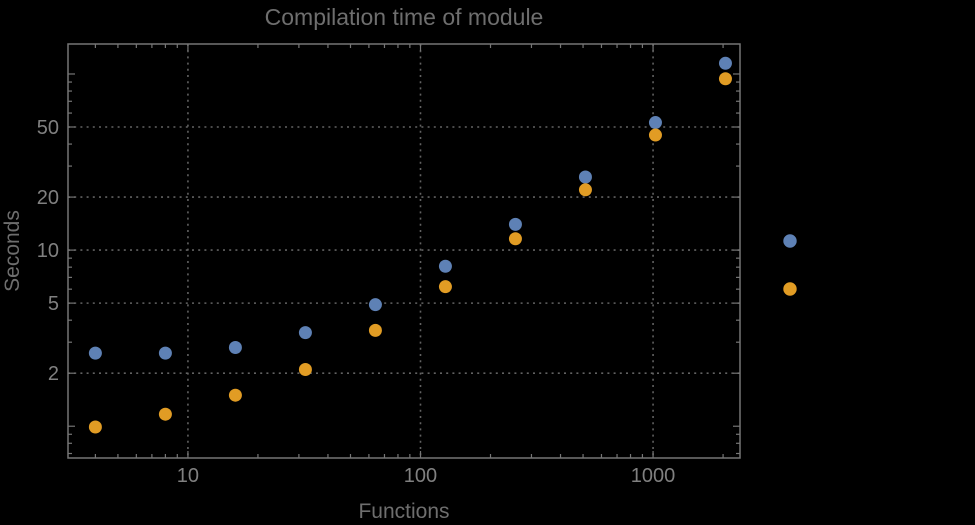 The image size is (975, 525). I want to click on point-series-1-blue-x1024, so click(655, 123).